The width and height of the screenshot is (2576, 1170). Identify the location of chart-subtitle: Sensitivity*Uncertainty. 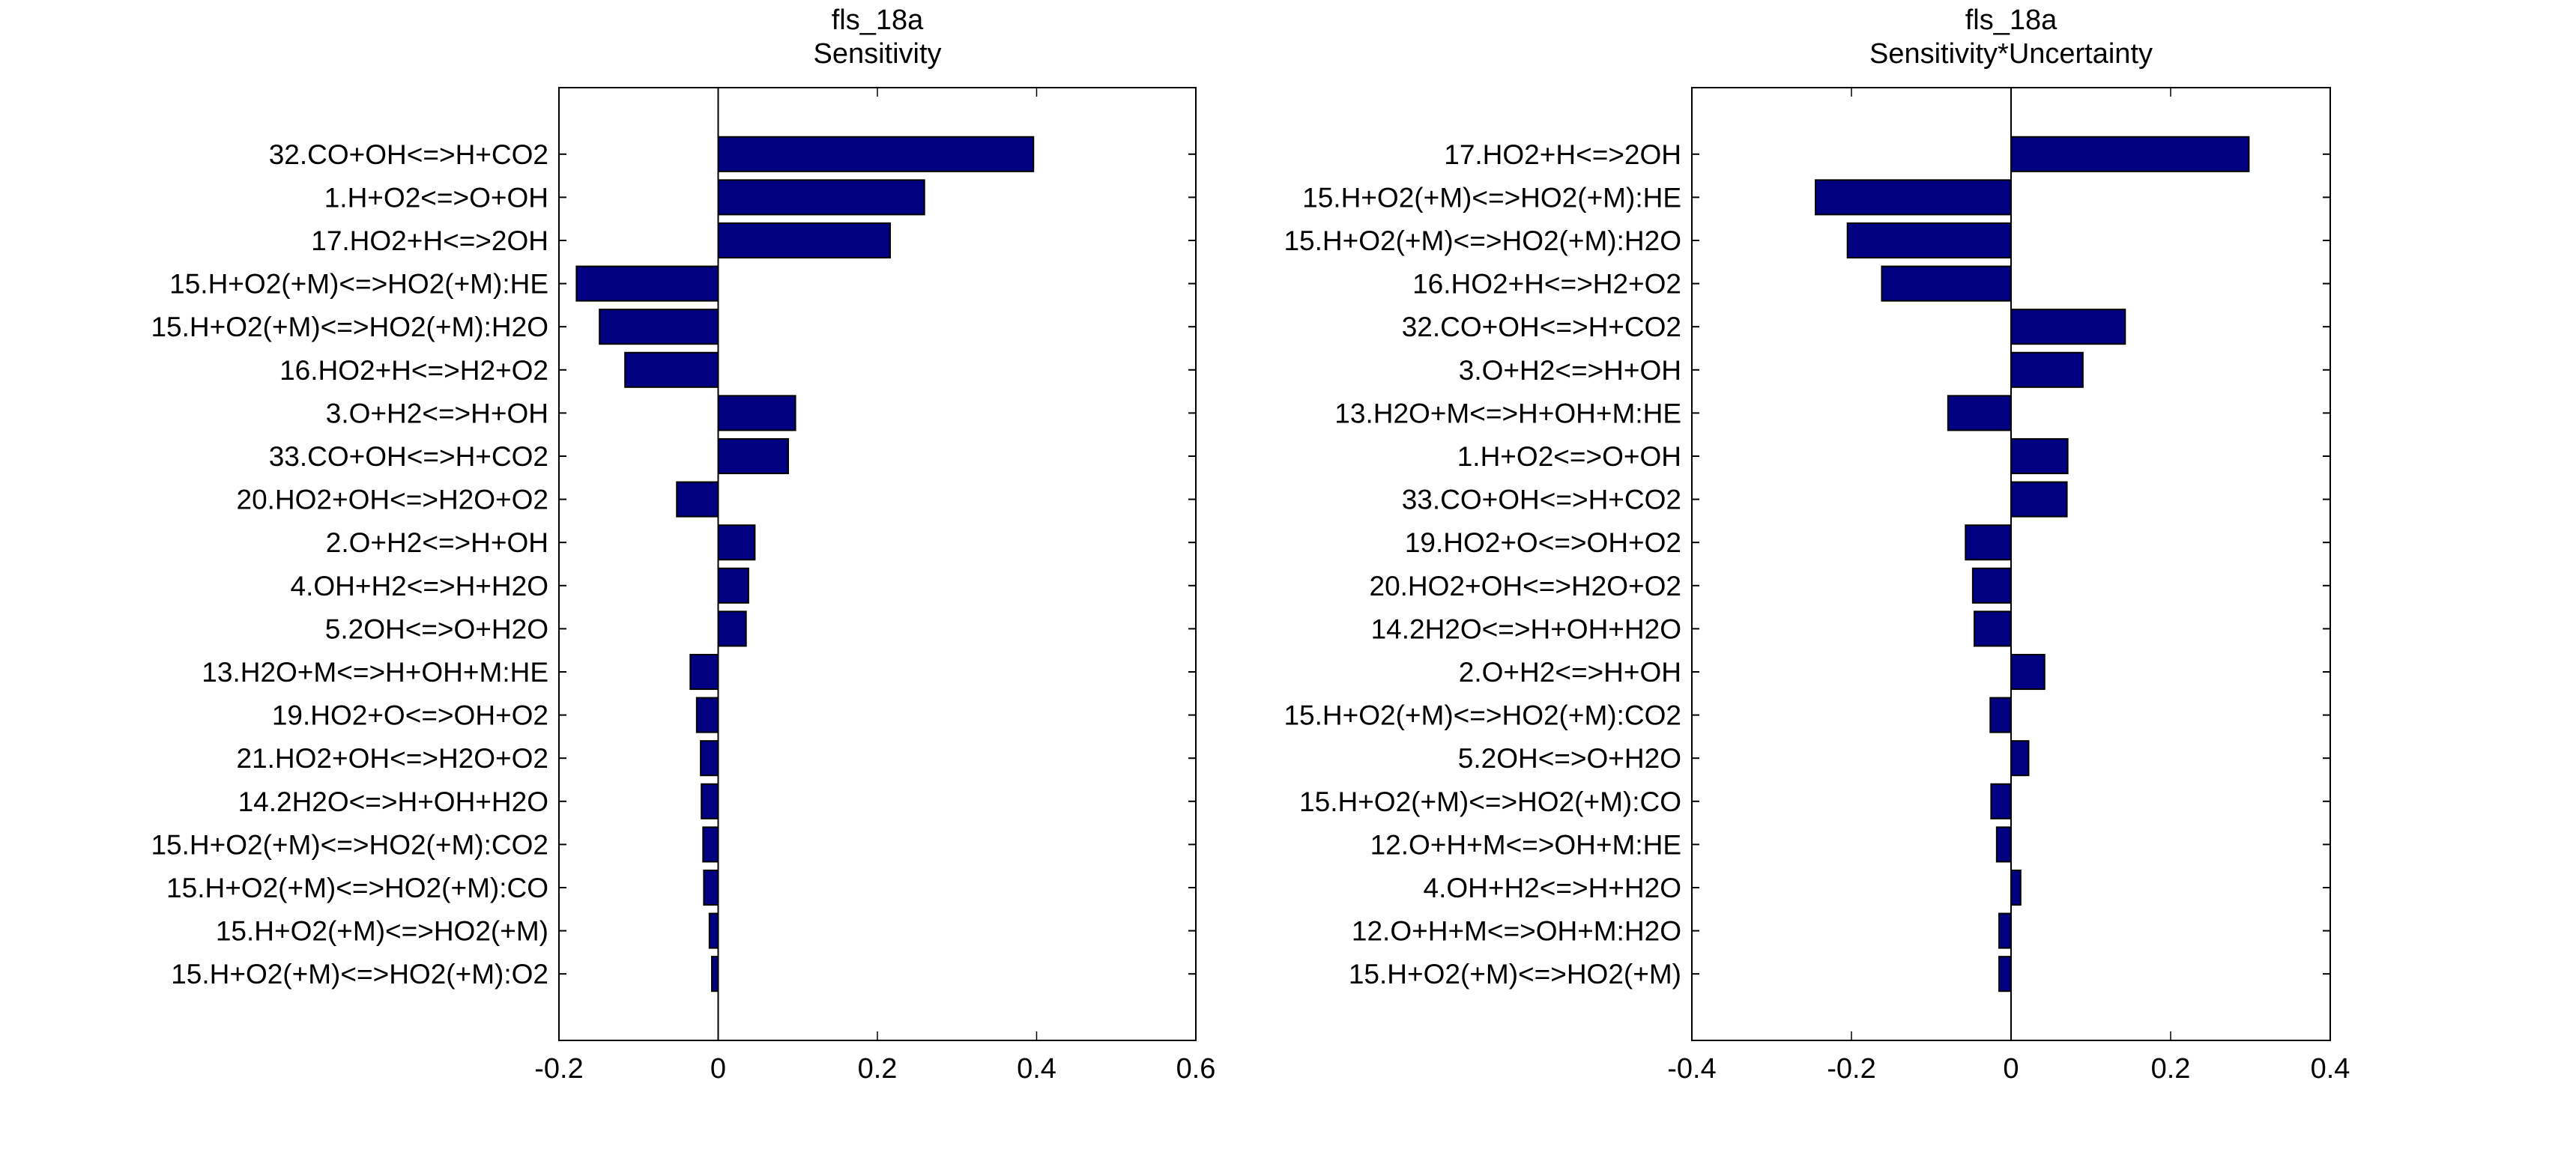
(2011, 54).